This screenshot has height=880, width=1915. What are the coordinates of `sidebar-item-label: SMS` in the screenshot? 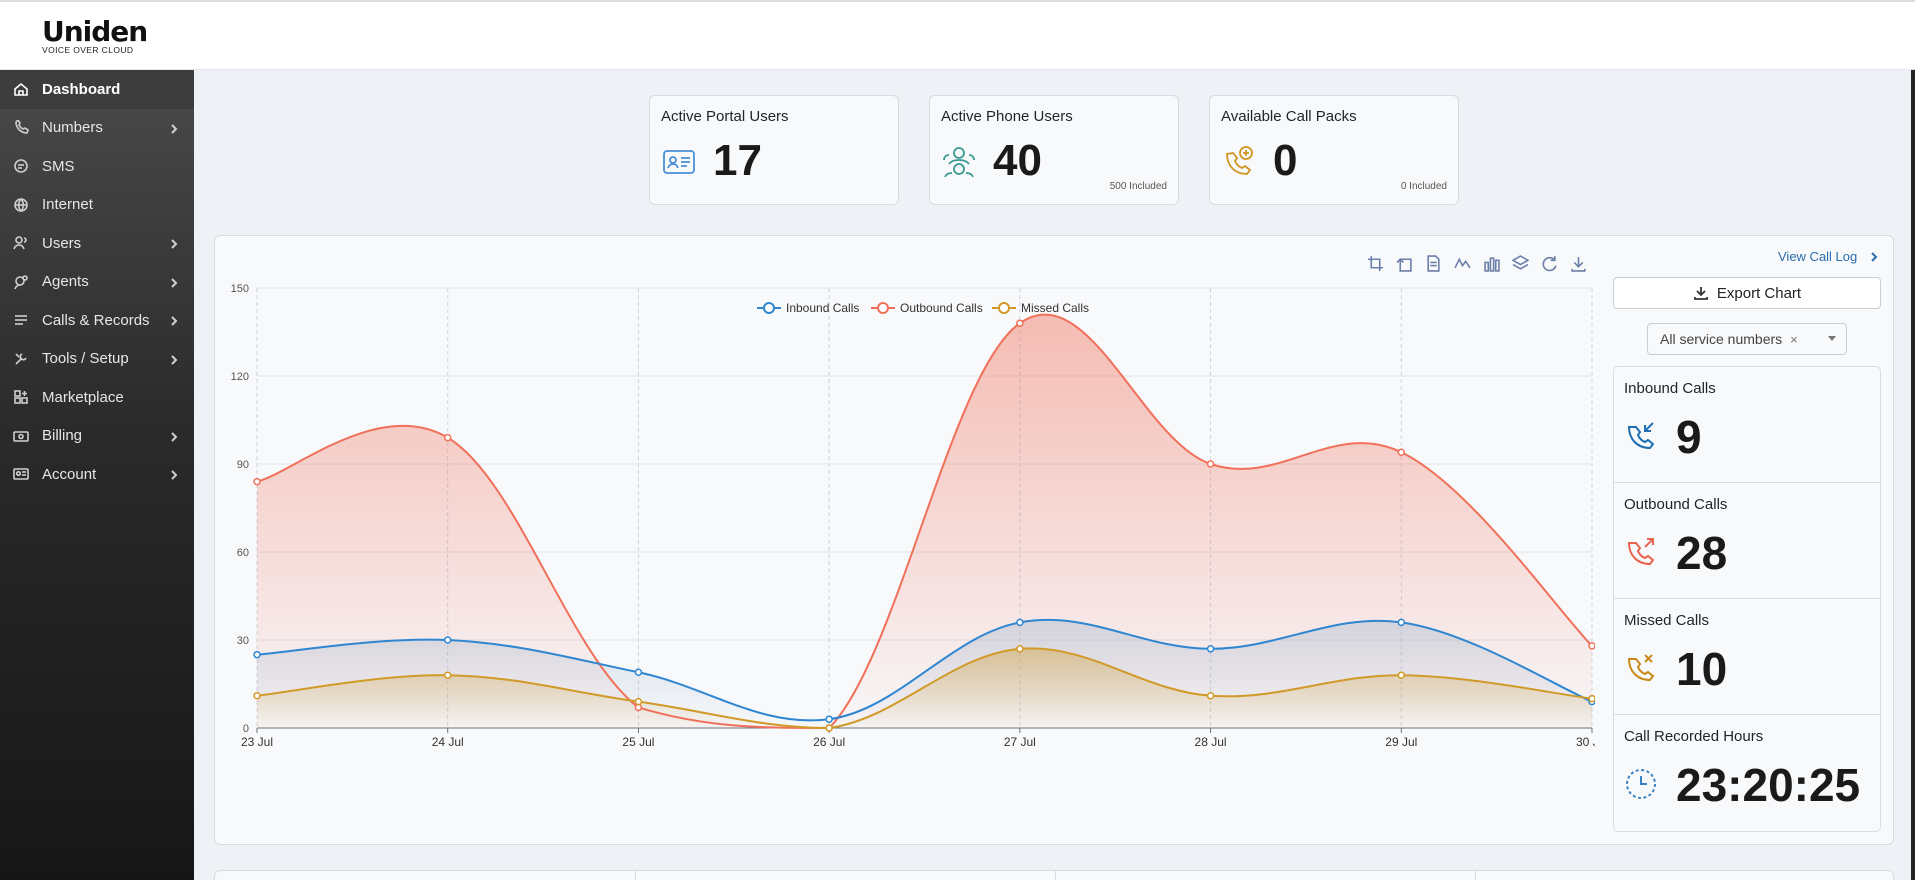 It's located at (58, 166).